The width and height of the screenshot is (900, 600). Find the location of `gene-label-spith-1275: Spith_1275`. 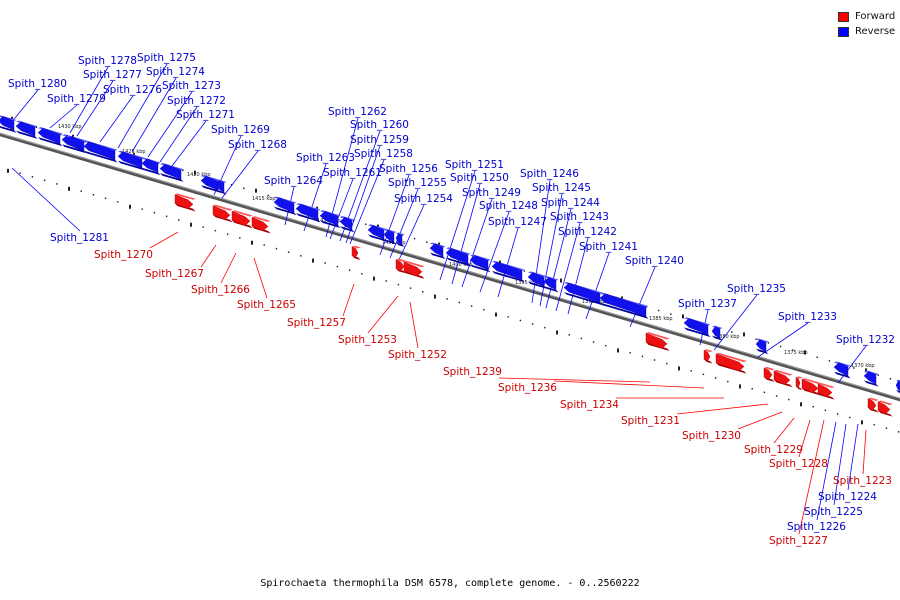

gene-label-spith-1275: Spith_1275 is located at coordinates (166, 58).